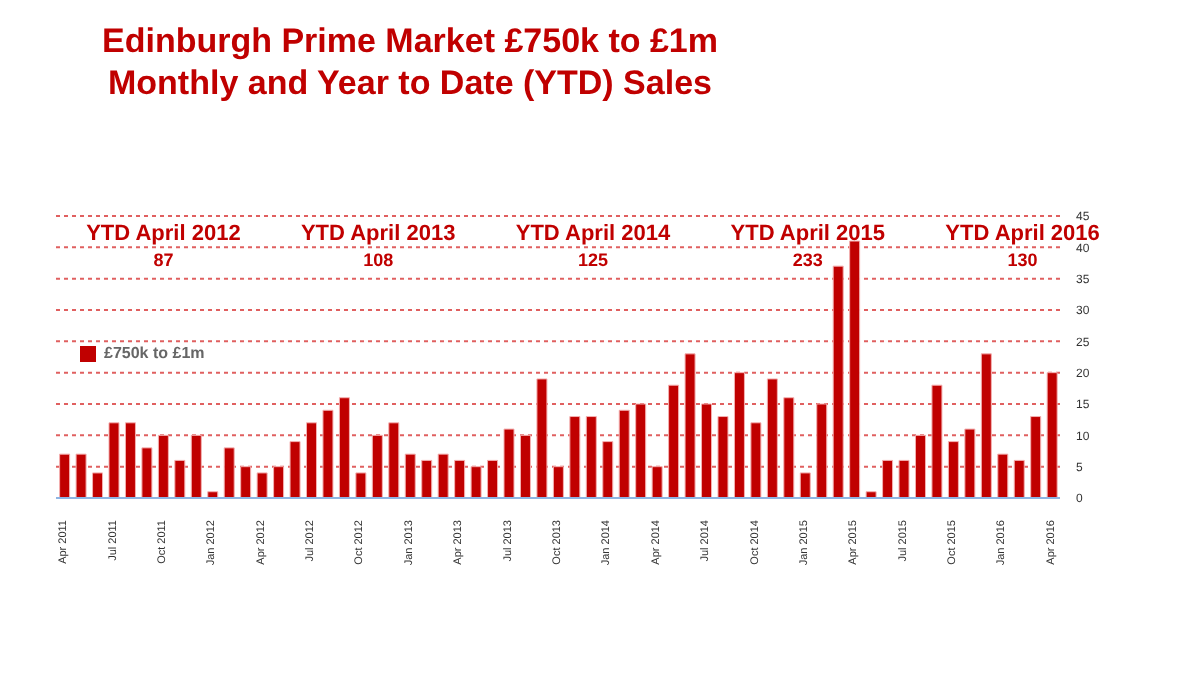  Describe the element at coordinates (1022, 260) in the screenshot. I see `annotation: 130` at that location.